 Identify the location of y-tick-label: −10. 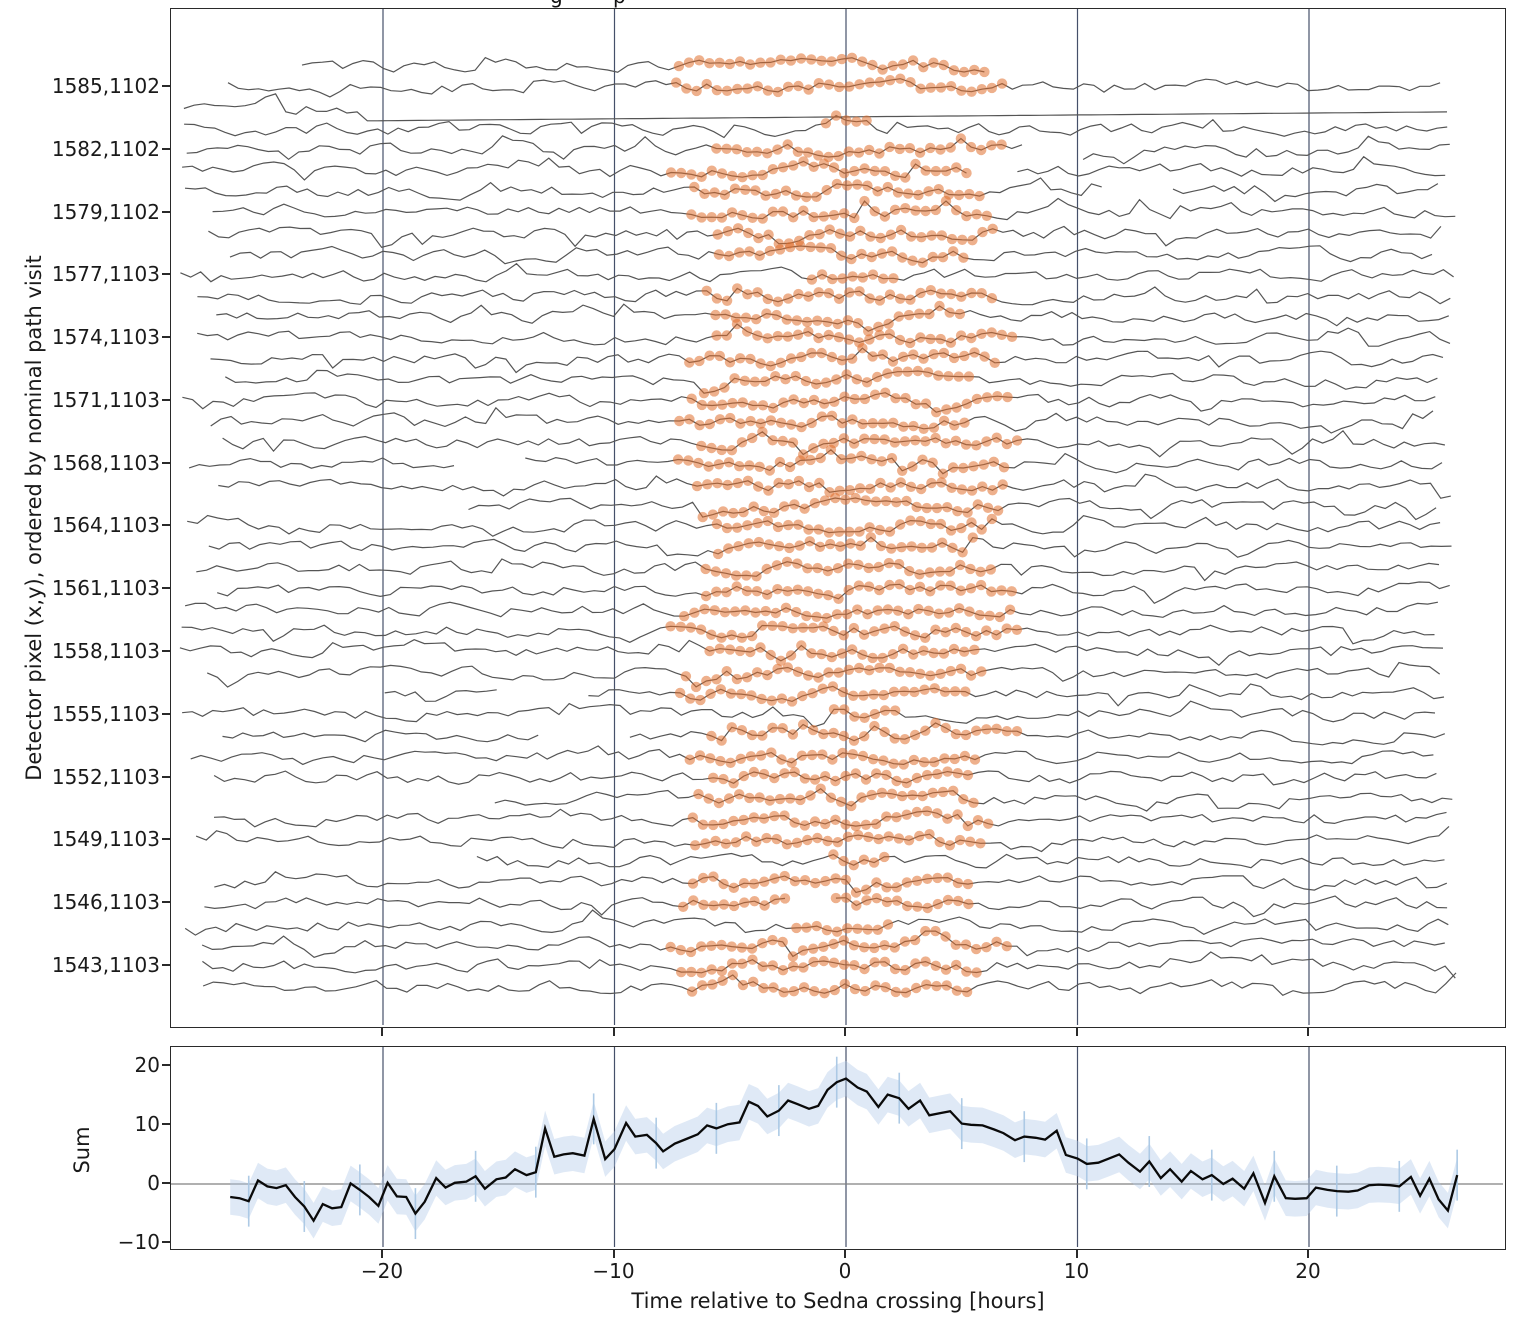
(138, 1242).